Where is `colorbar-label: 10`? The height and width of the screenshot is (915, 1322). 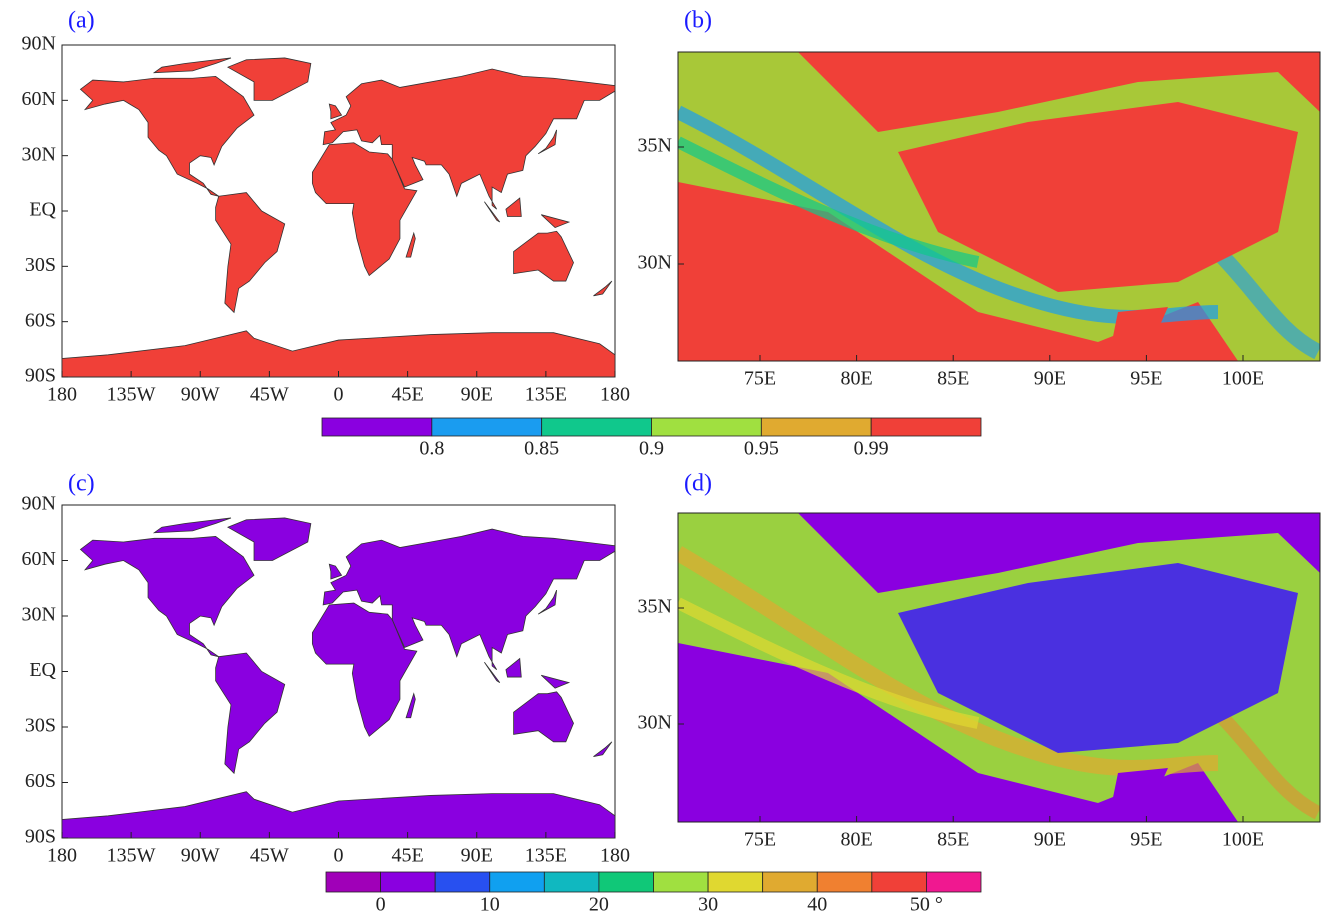
colorbar-label: 10 is located at coordinates (490, 904).